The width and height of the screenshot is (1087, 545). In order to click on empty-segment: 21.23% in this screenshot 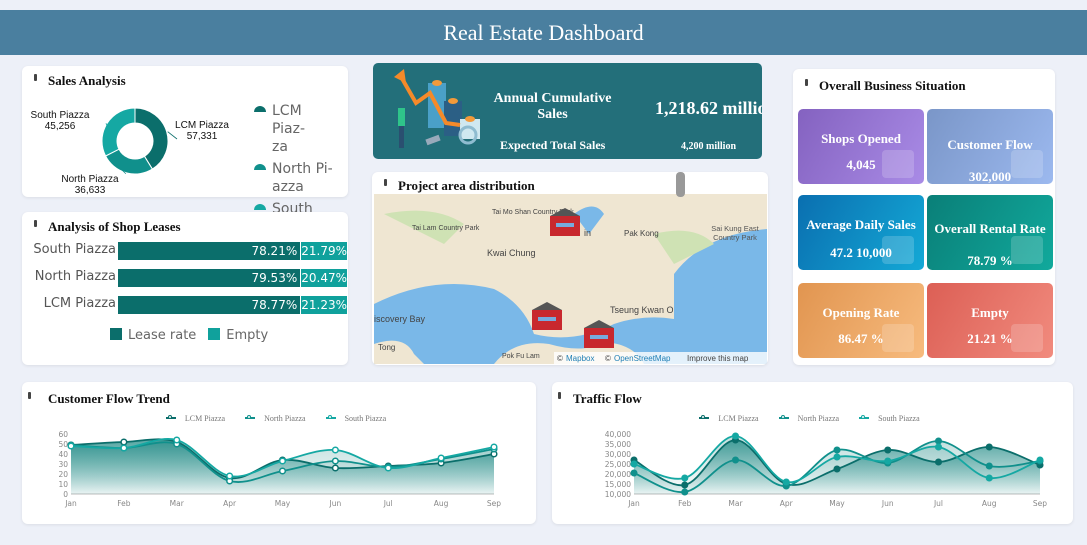, I will do `click(324, 305)`.